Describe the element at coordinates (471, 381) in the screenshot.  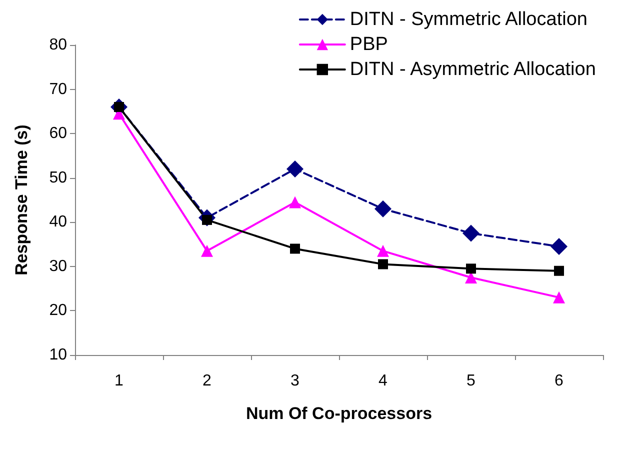
I see `x-tick-label: 5` at that location.